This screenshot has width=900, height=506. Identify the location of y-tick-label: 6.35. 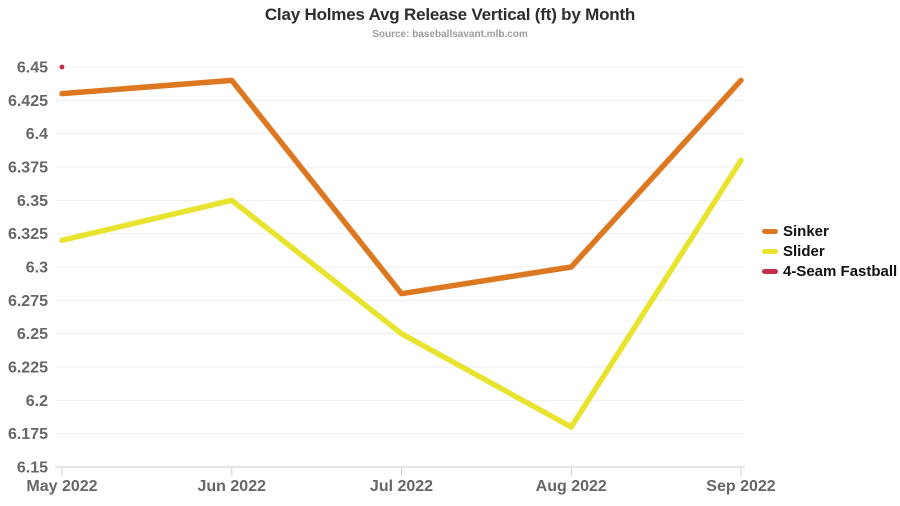
(32, 201).